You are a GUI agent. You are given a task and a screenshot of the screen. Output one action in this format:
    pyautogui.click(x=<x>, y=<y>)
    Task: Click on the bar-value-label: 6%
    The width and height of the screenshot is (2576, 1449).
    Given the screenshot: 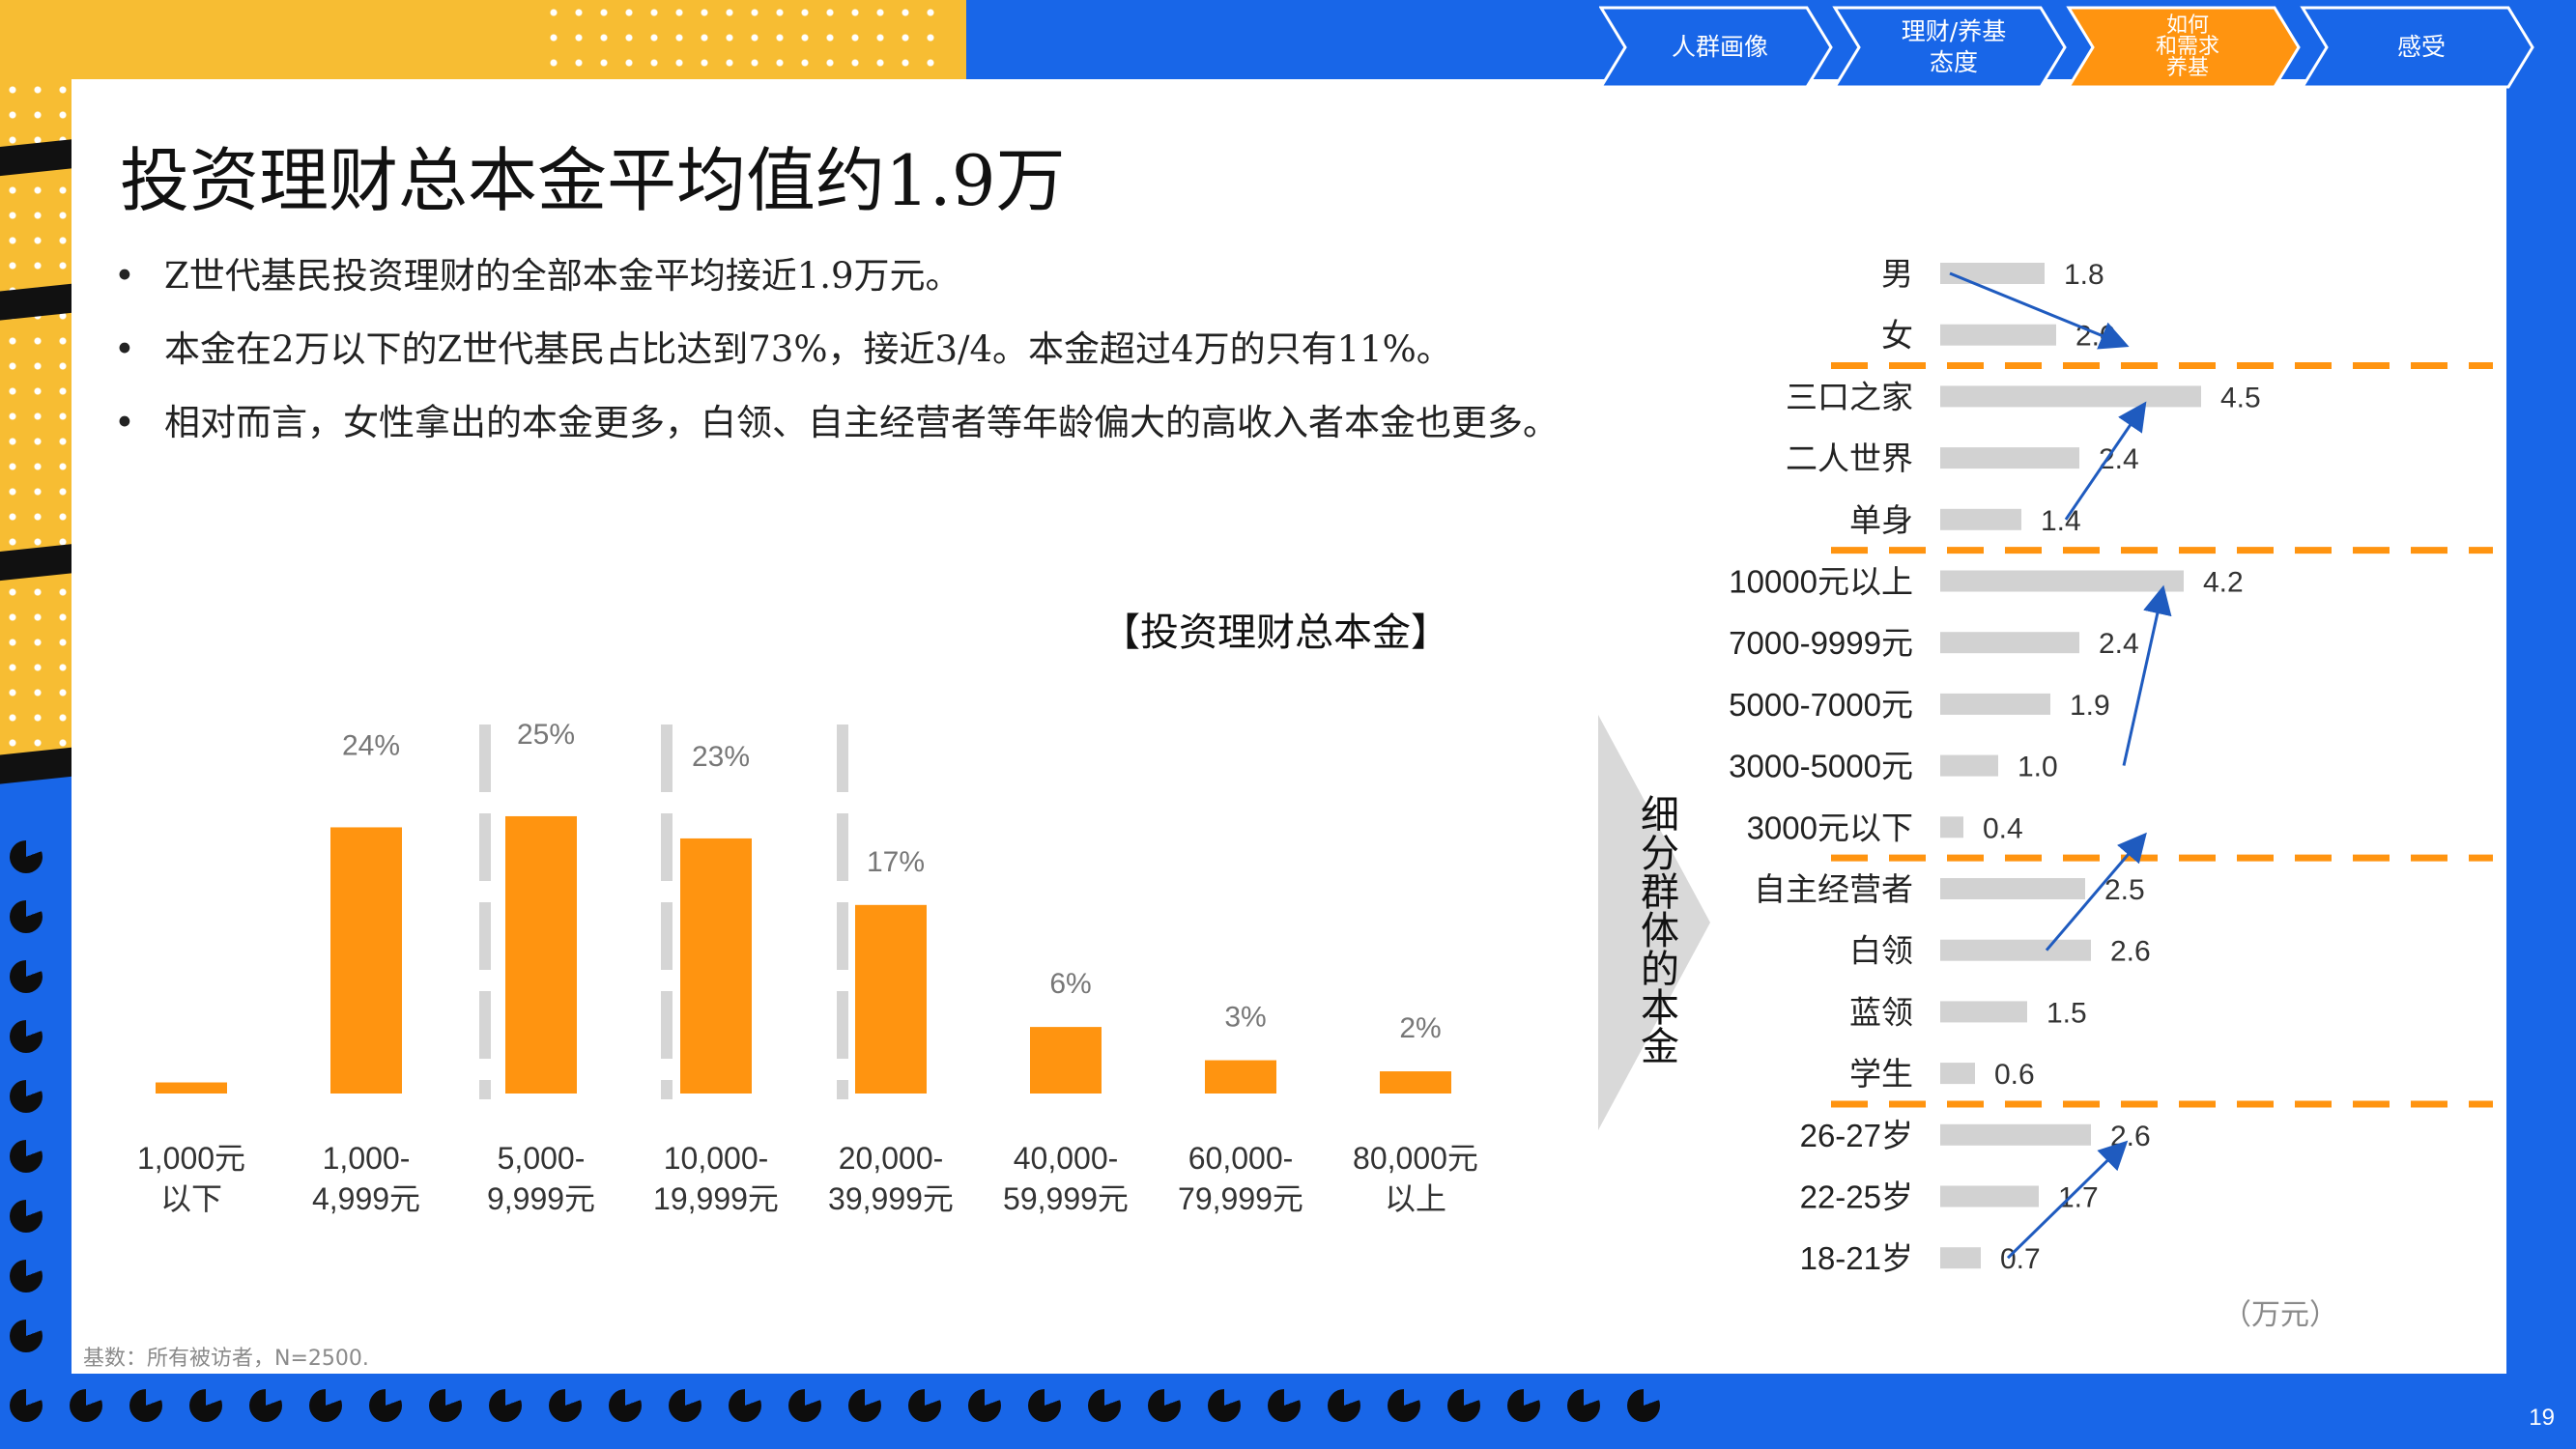 What is the action you would take?
    pyautogui.click(x=1070, y=984)
    